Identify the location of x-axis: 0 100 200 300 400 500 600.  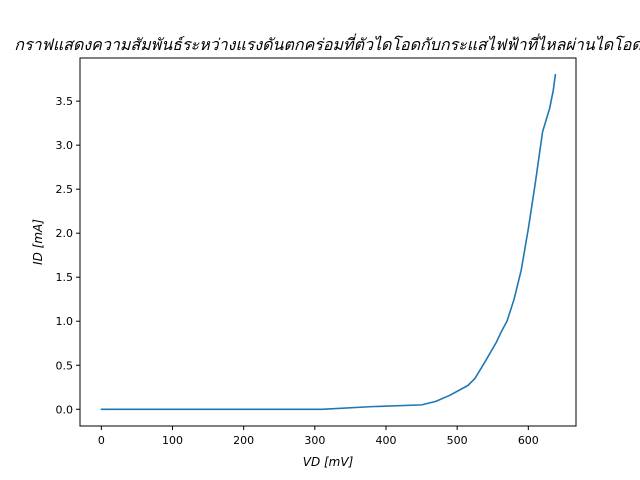
(318, 436).